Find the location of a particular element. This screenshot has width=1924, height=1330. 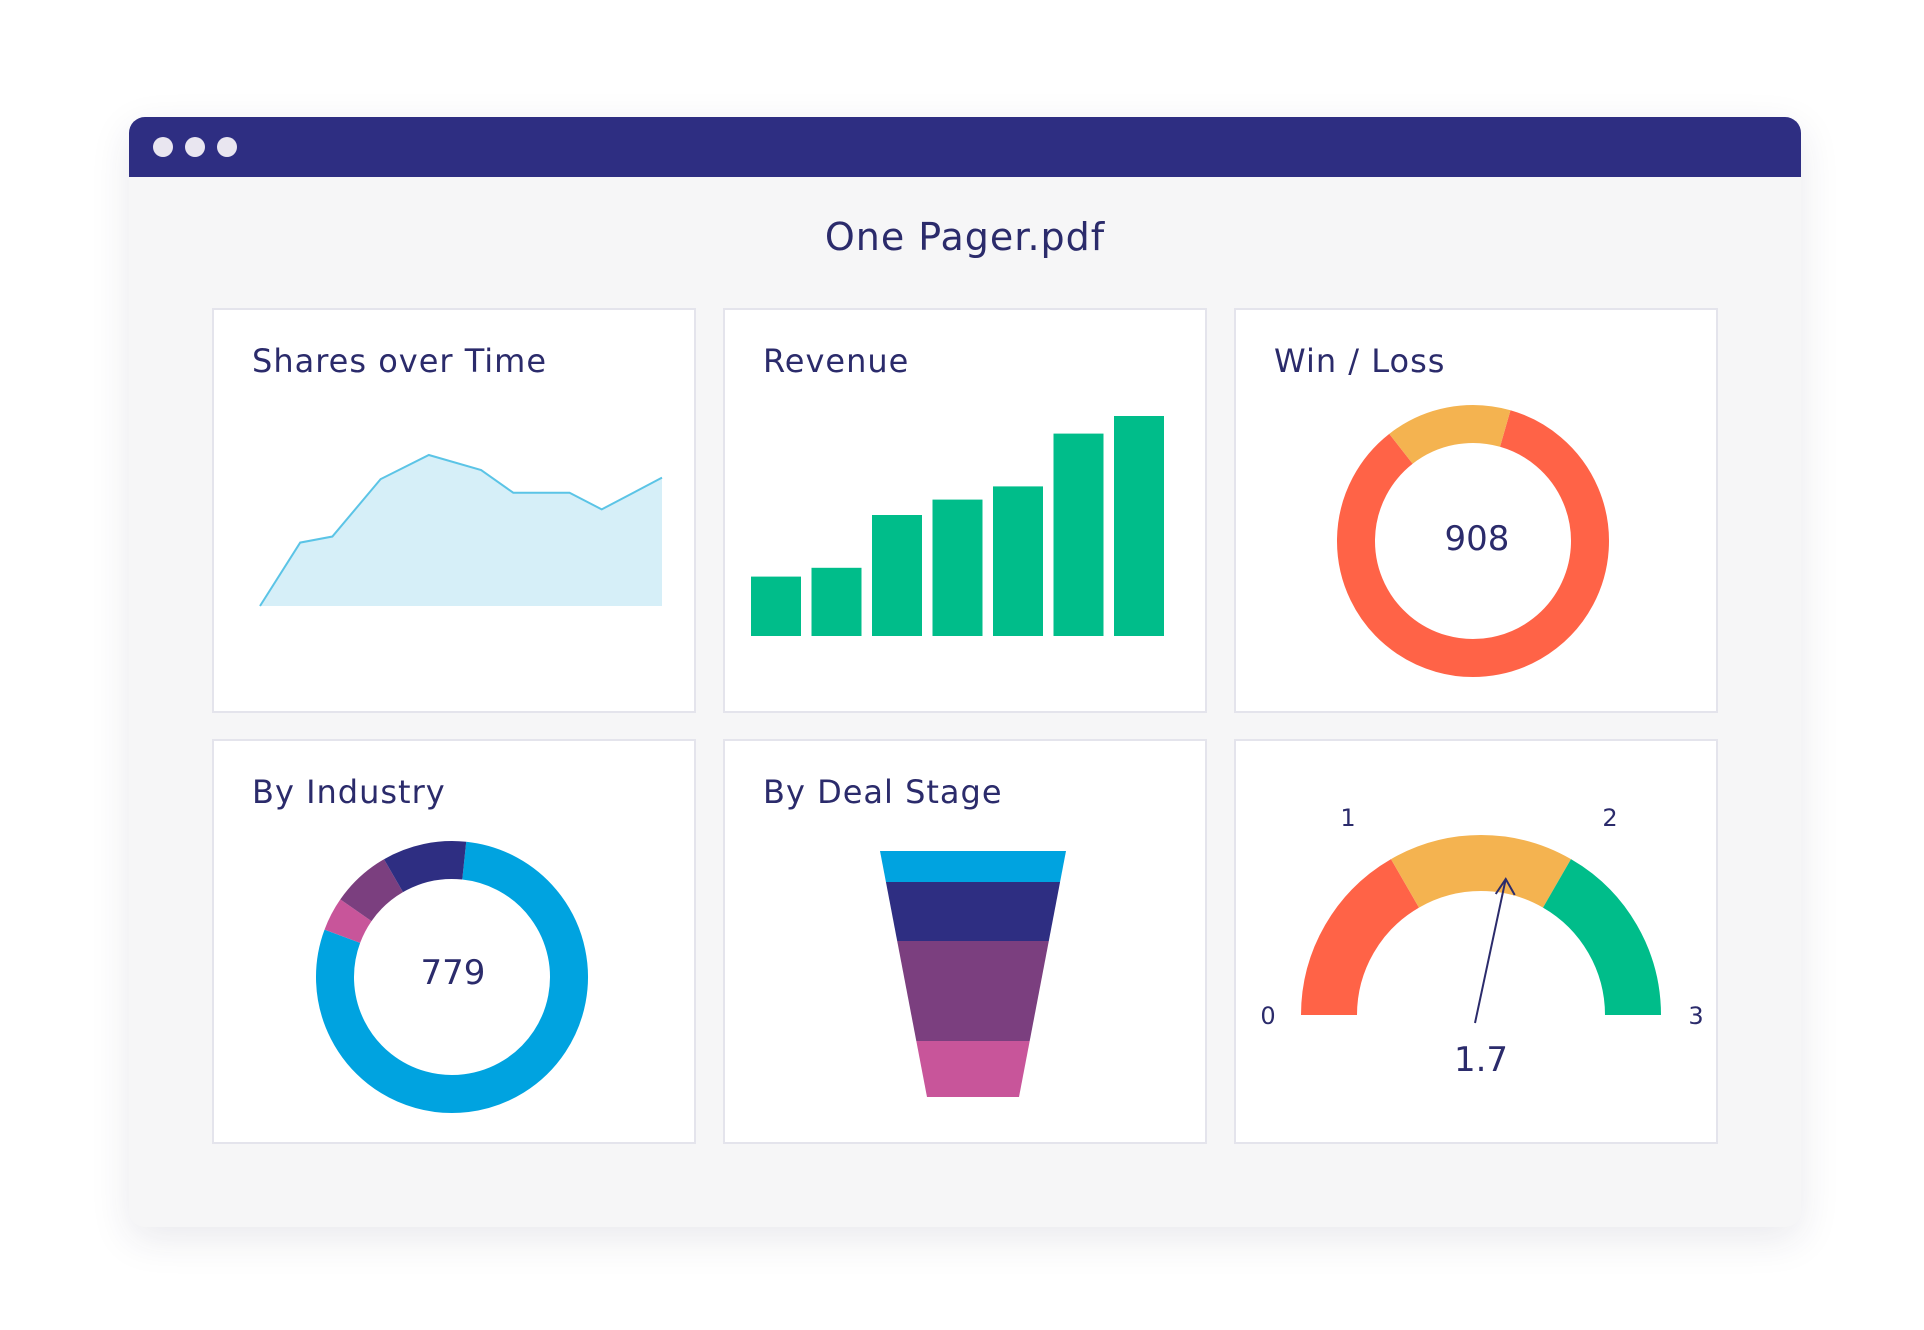

window-control-close is located at coordinates (163, 147).